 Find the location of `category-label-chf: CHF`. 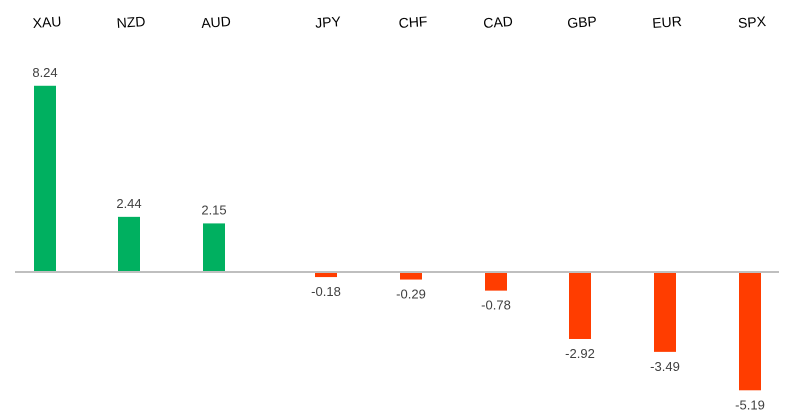

category-label-chf: CHF is located at coordinates (413, 22).